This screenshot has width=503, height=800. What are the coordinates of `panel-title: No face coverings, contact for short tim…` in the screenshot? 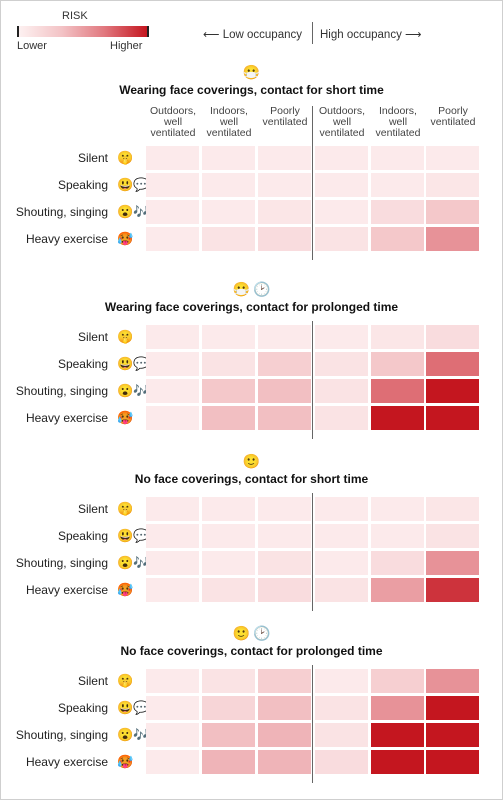 It's located at (251, 479).